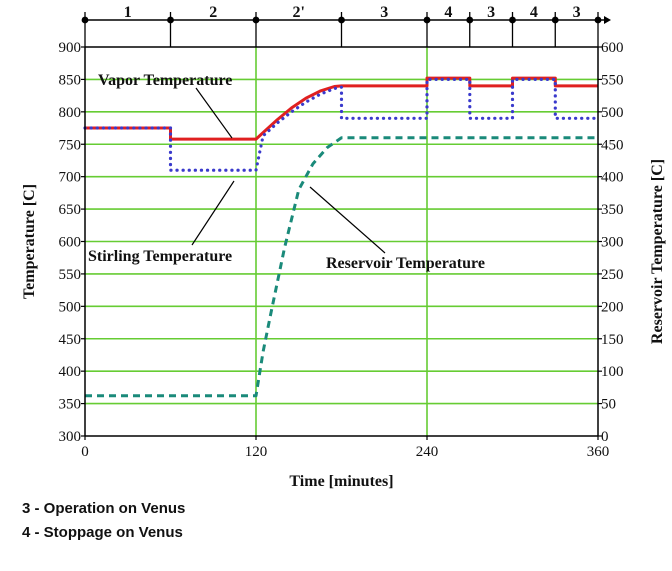 This screenshot has height=571, width=672. What do you see at coordinates (341, 481) in the screenshot?
I see `x-axis-title: Time [minutes]` at bounding box center [341, 481].